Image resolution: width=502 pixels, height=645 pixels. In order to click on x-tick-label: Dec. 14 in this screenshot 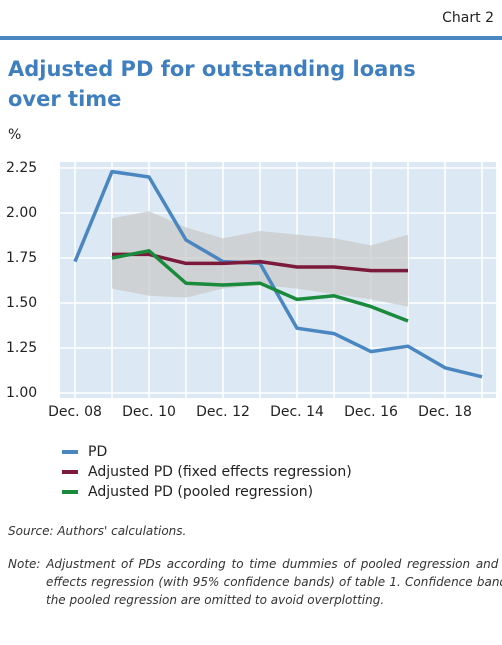, I will do `click(297, 412)`.